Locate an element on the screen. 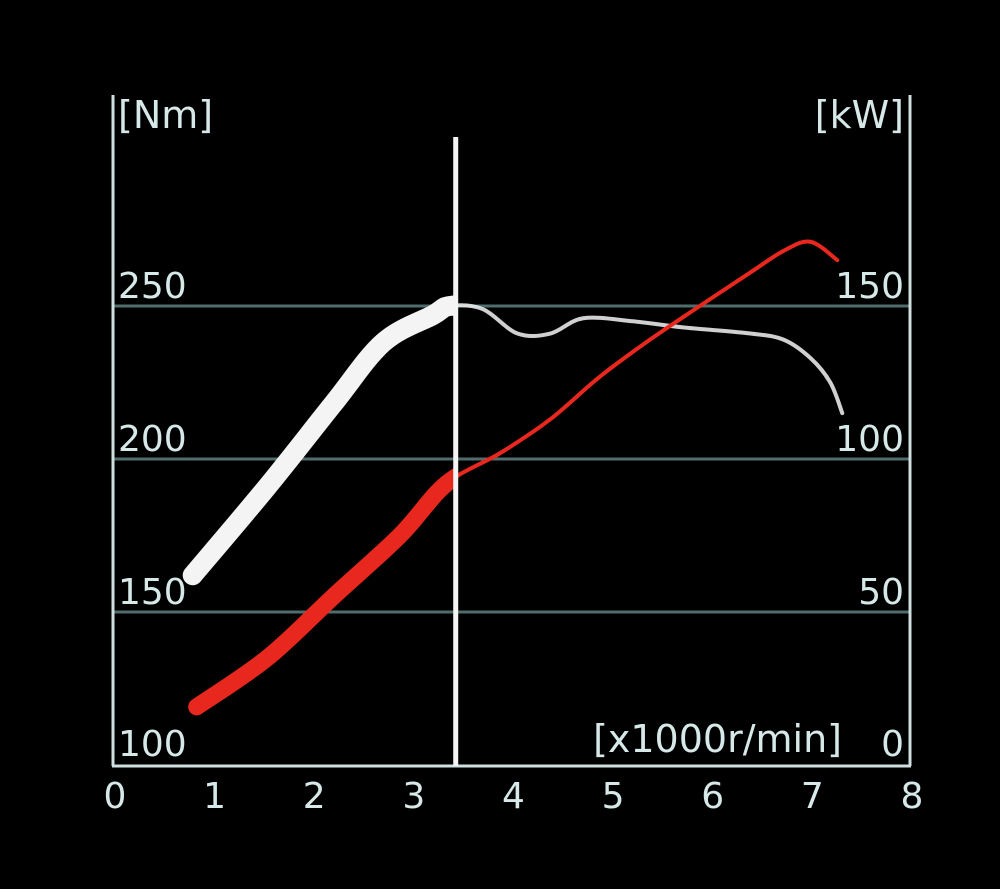 This screenshot has width=1000, height=889. left-y-tick-label: 150 is located at coordinates (152, 592).